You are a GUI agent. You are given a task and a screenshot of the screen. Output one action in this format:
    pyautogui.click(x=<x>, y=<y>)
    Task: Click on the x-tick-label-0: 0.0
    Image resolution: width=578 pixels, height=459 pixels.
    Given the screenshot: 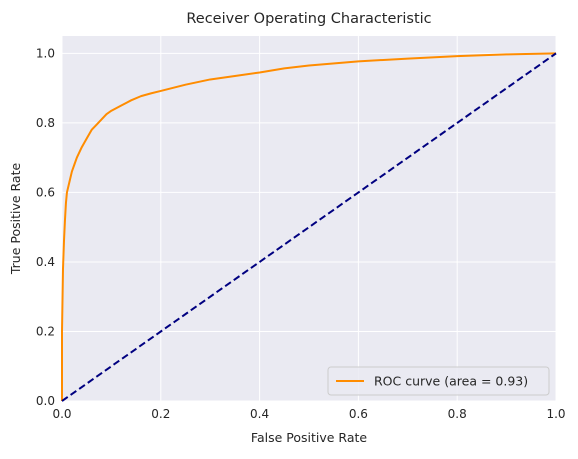 What is the action you would take?
    pyautogui.click(x=61, y=414)
    